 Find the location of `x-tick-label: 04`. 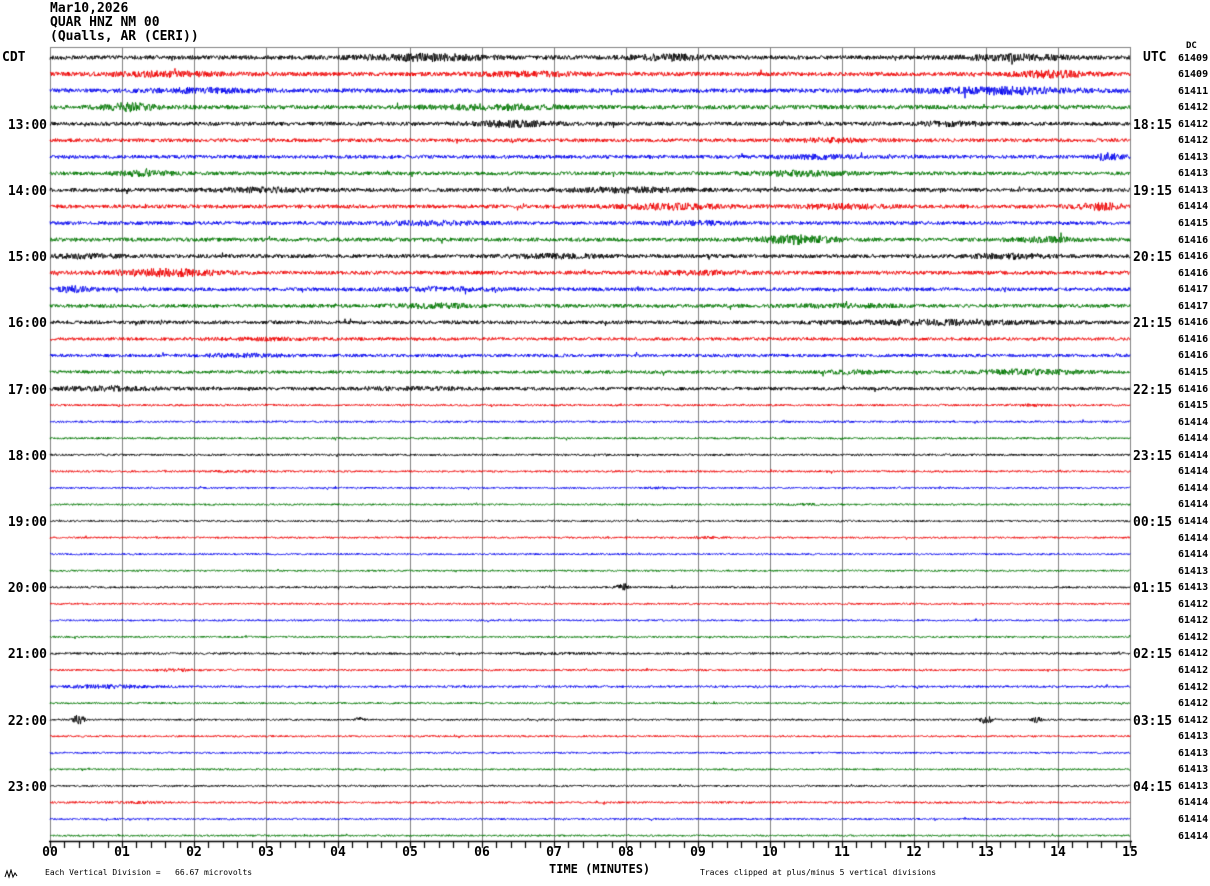

x-tick-label: 04 is located at coordinates (338, 852).